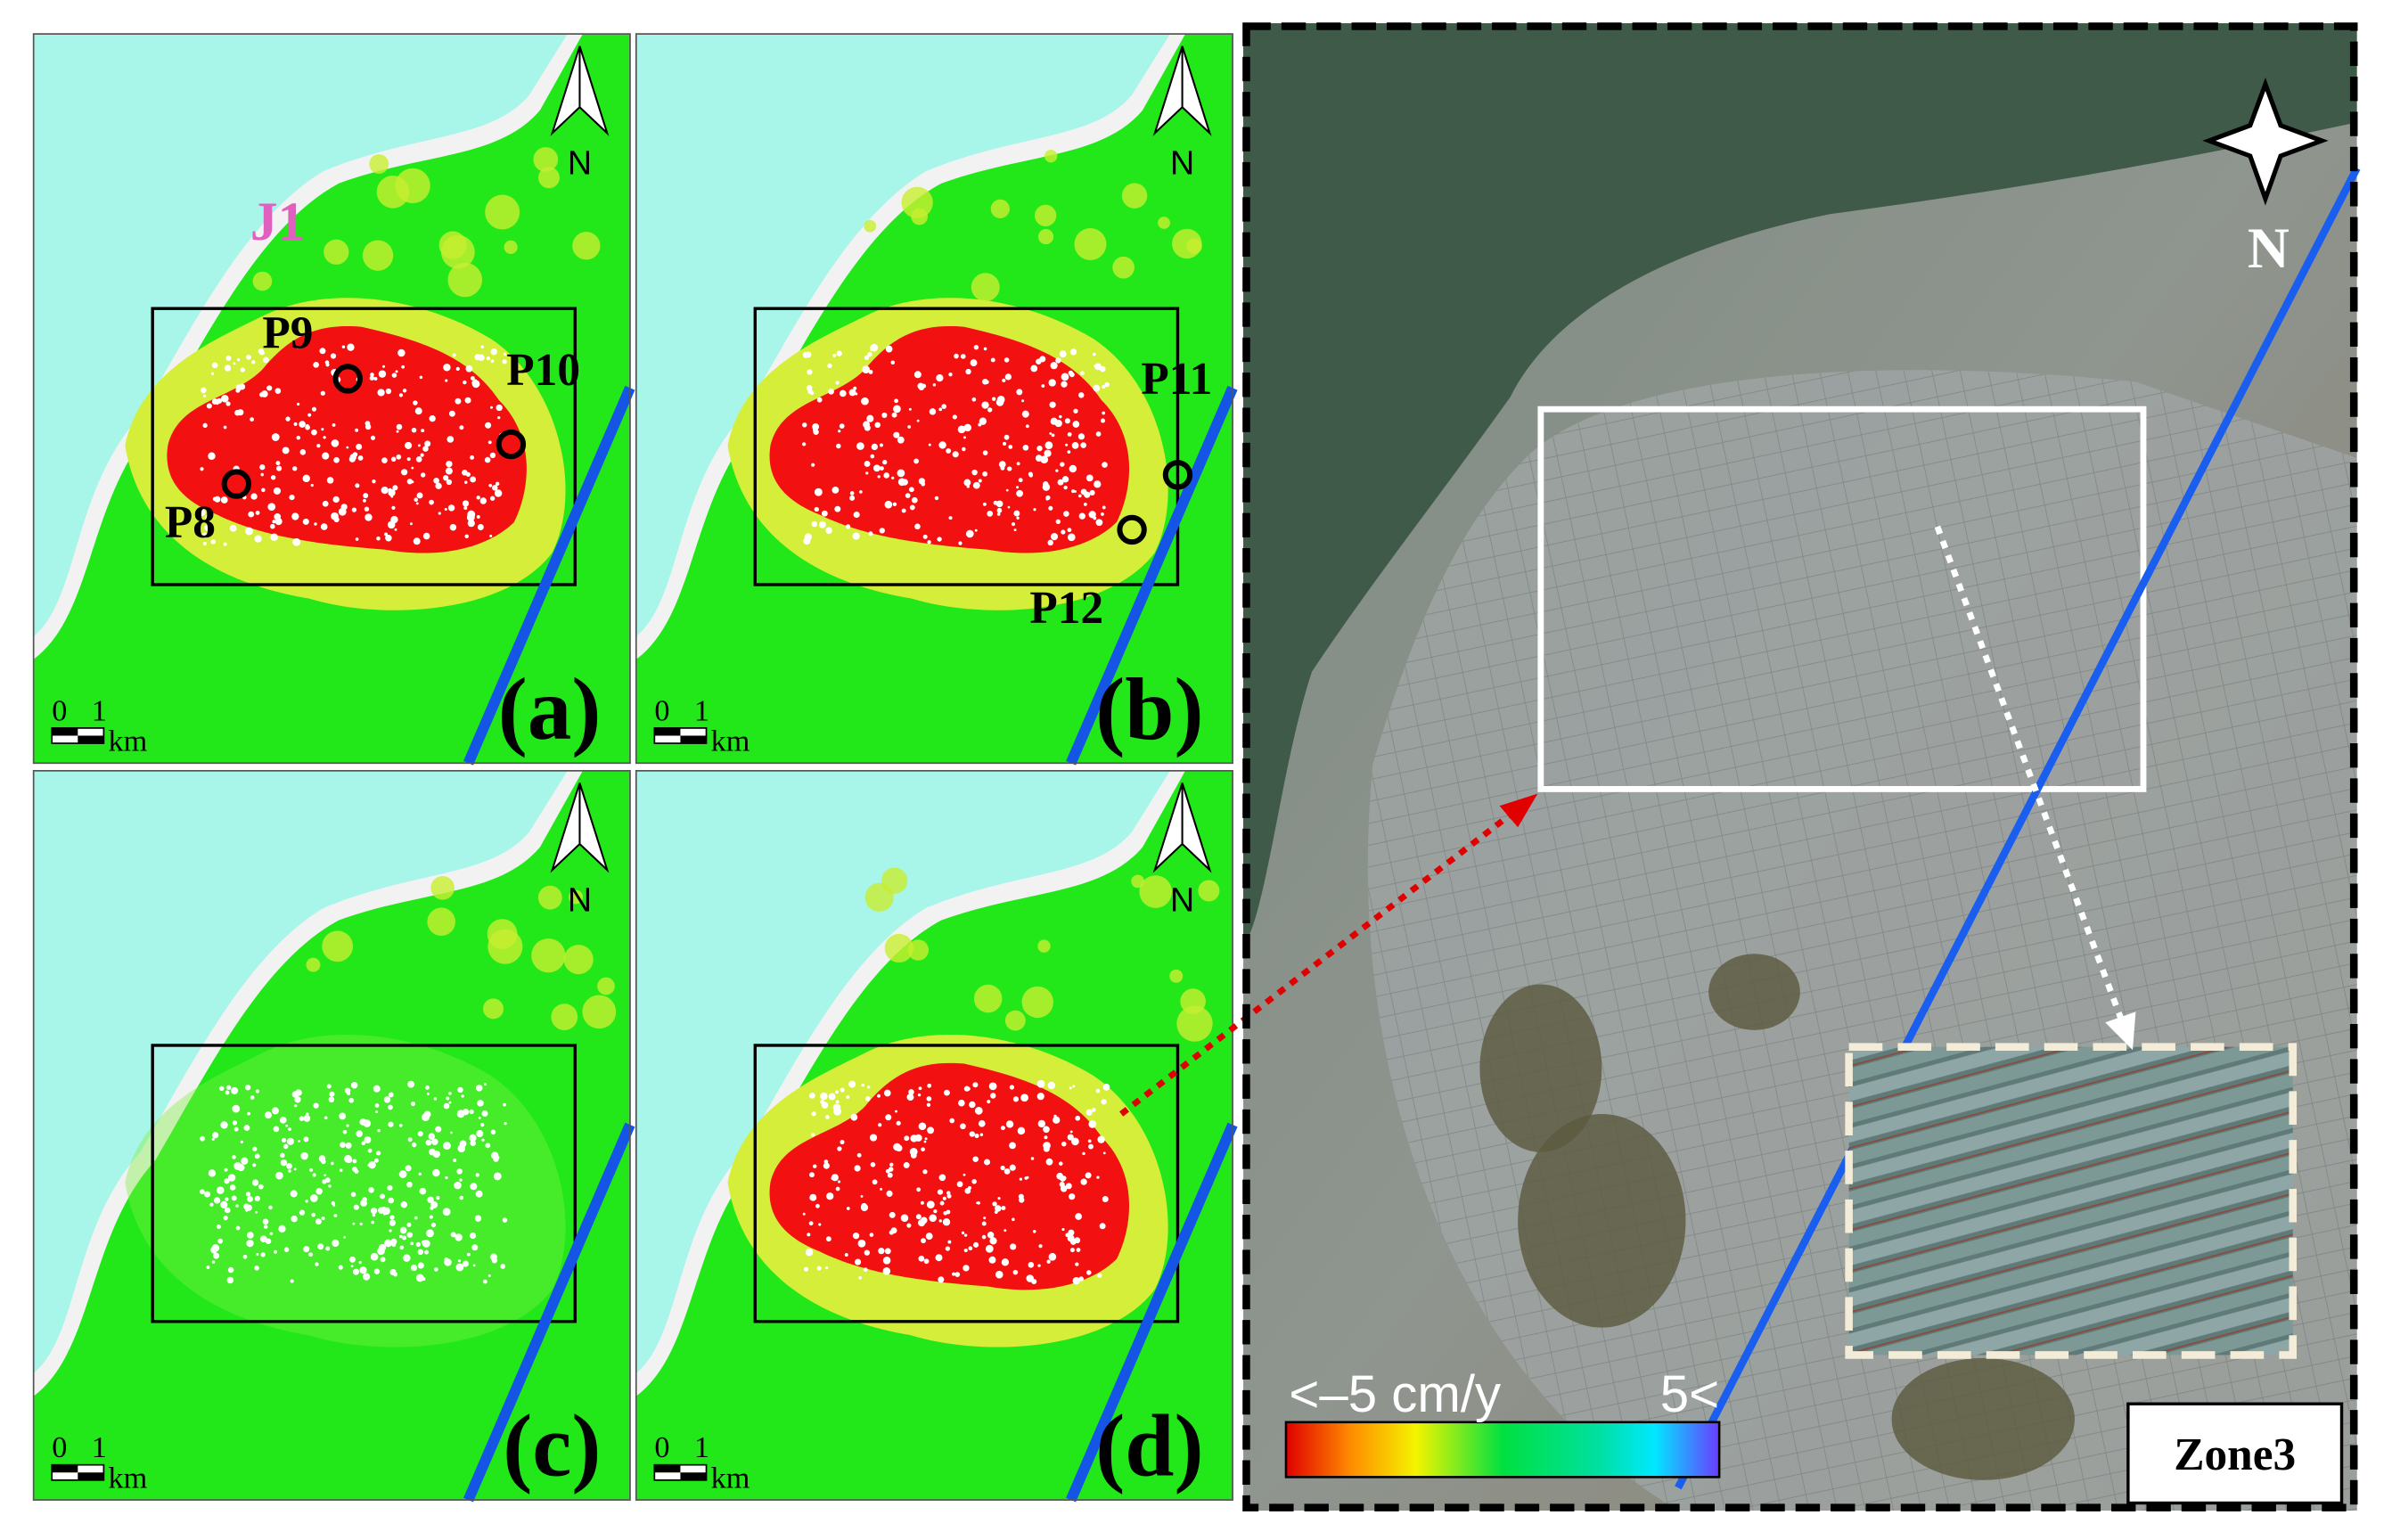  Describe the element at coordinates (661, 1447) in the screenshot. I see `scale-zero: 0` at that location.